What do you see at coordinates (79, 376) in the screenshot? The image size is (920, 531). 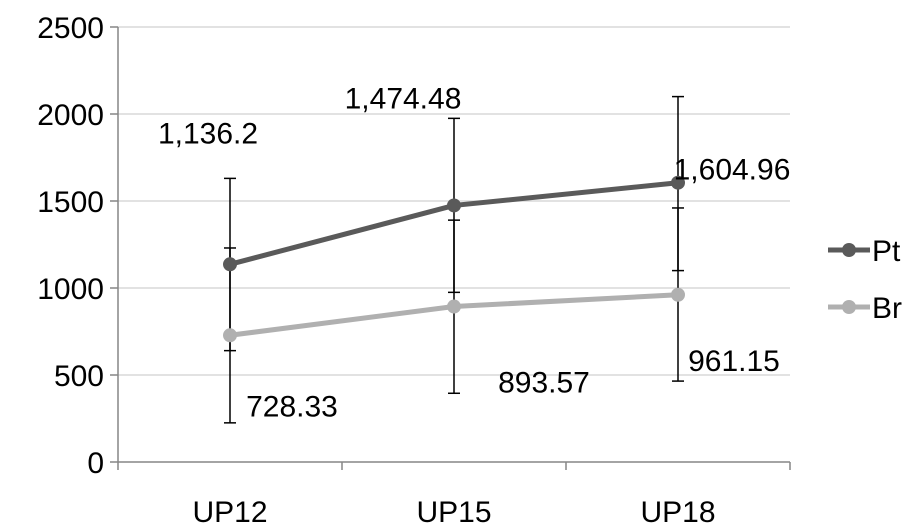 I see `y-tick-label: 500` at bounding box center [79, 376].